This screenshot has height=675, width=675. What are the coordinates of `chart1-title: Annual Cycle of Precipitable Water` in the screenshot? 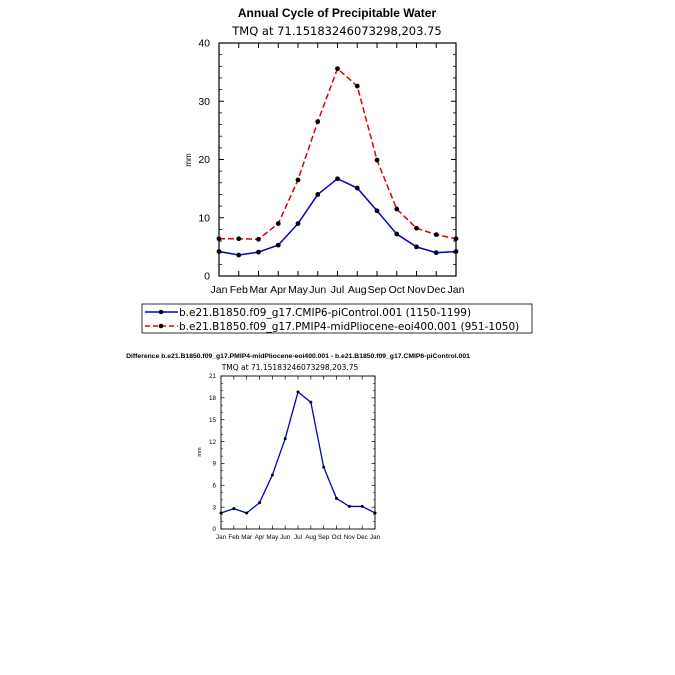 It's located at (337, 13).